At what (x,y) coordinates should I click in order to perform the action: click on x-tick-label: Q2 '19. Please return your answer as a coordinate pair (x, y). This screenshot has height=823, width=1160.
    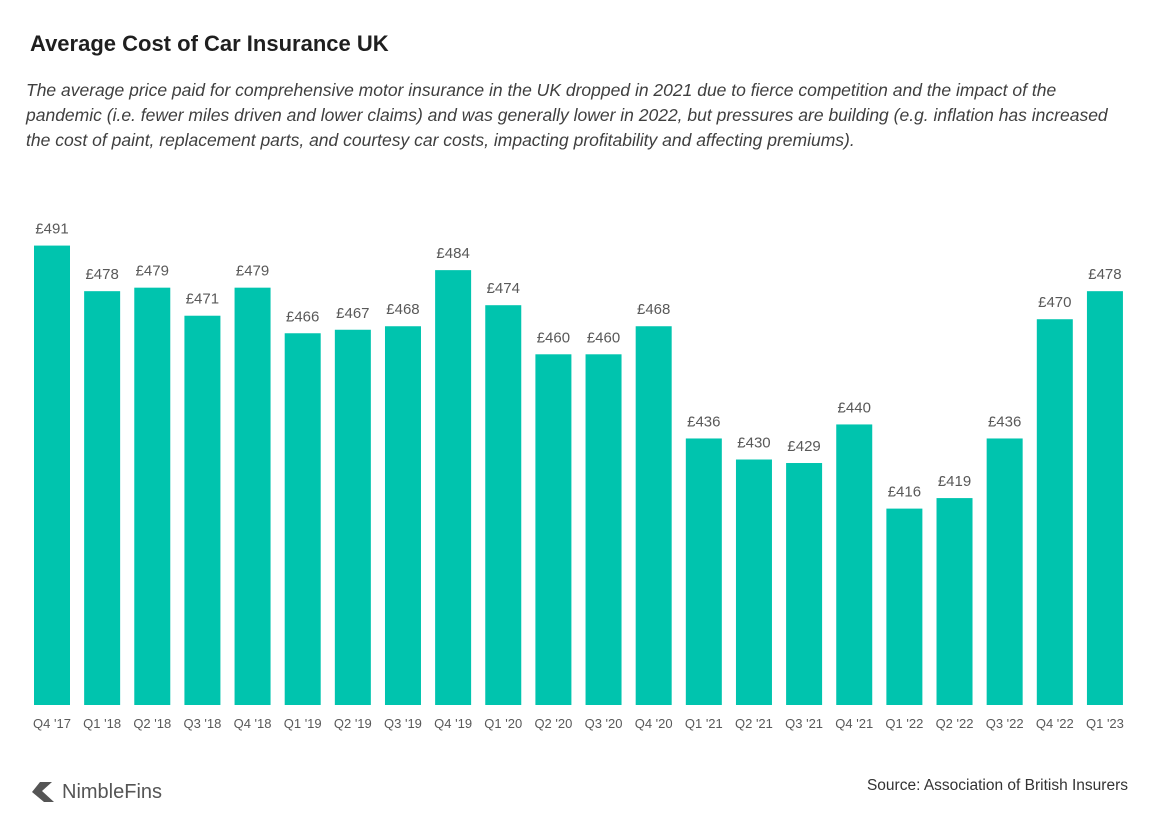
    Looking at the image, I should click on (353, 723).